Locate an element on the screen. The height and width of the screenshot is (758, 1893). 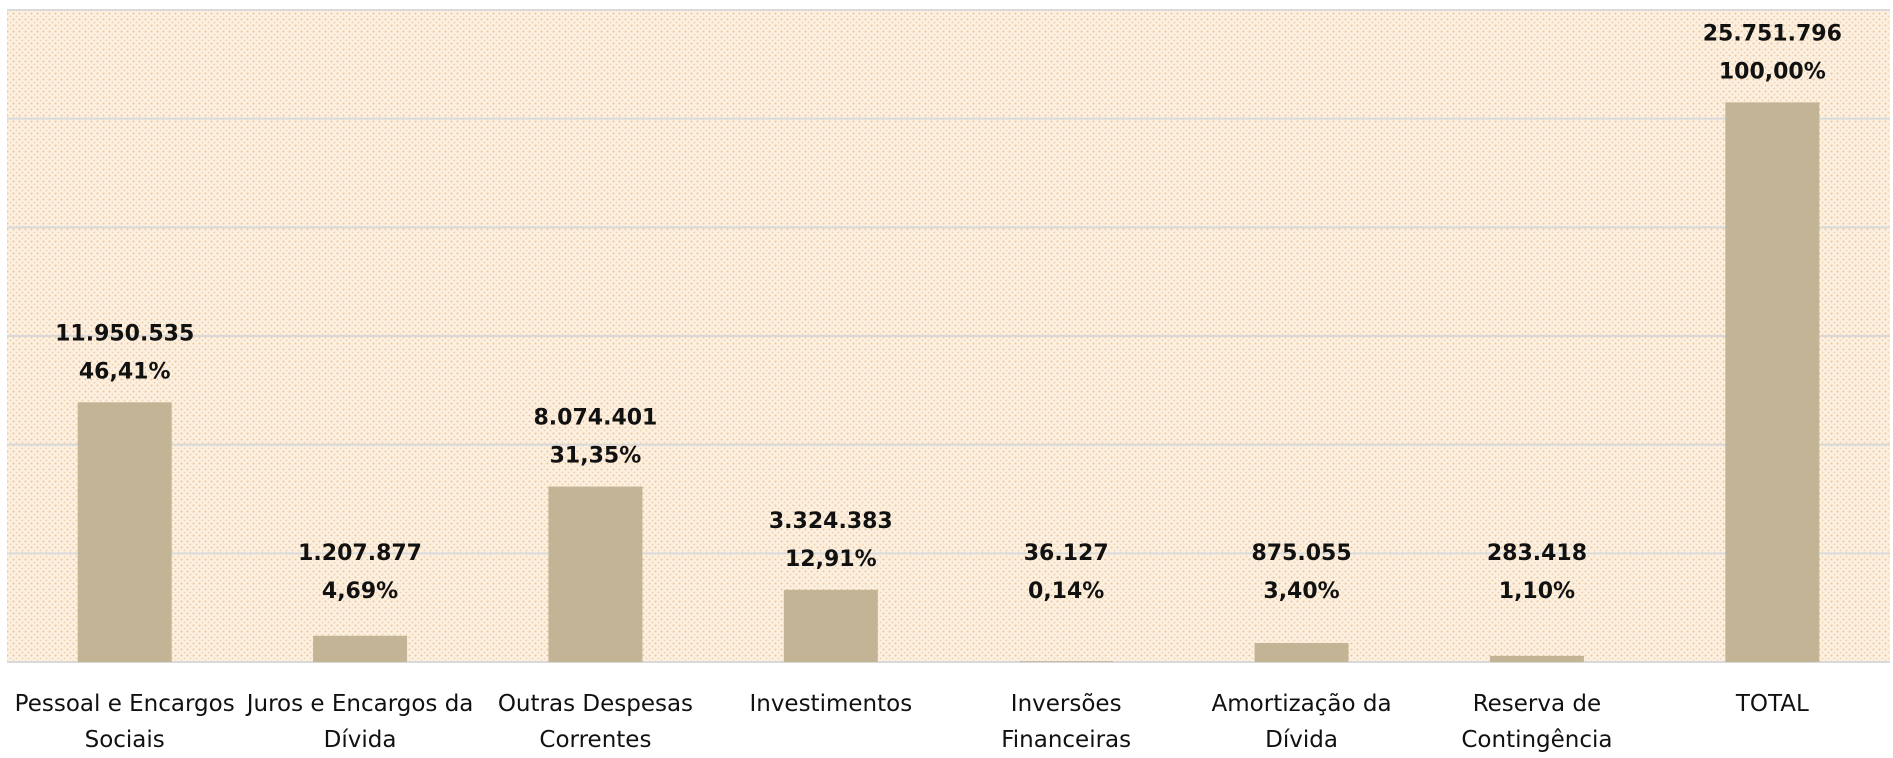
x-tick-label: TOTAL is located at coordinates (1772, 704).